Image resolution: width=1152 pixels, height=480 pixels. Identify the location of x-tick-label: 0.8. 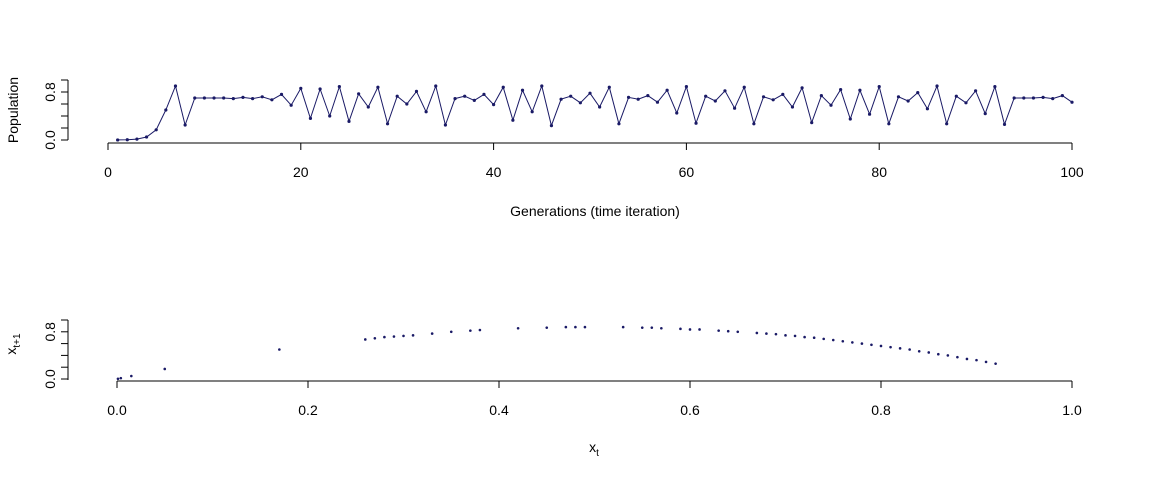
(881, 410).